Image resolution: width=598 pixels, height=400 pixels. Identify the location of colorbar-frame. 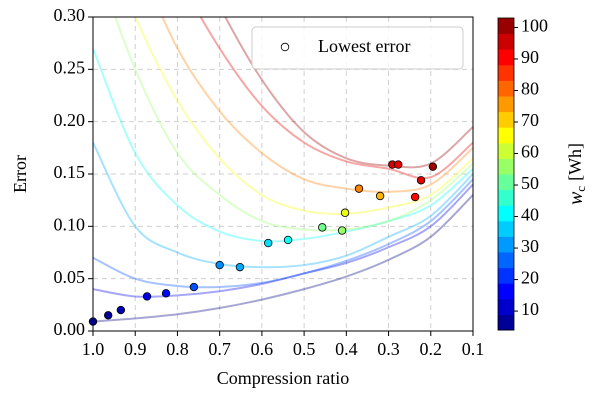
(506, 174).